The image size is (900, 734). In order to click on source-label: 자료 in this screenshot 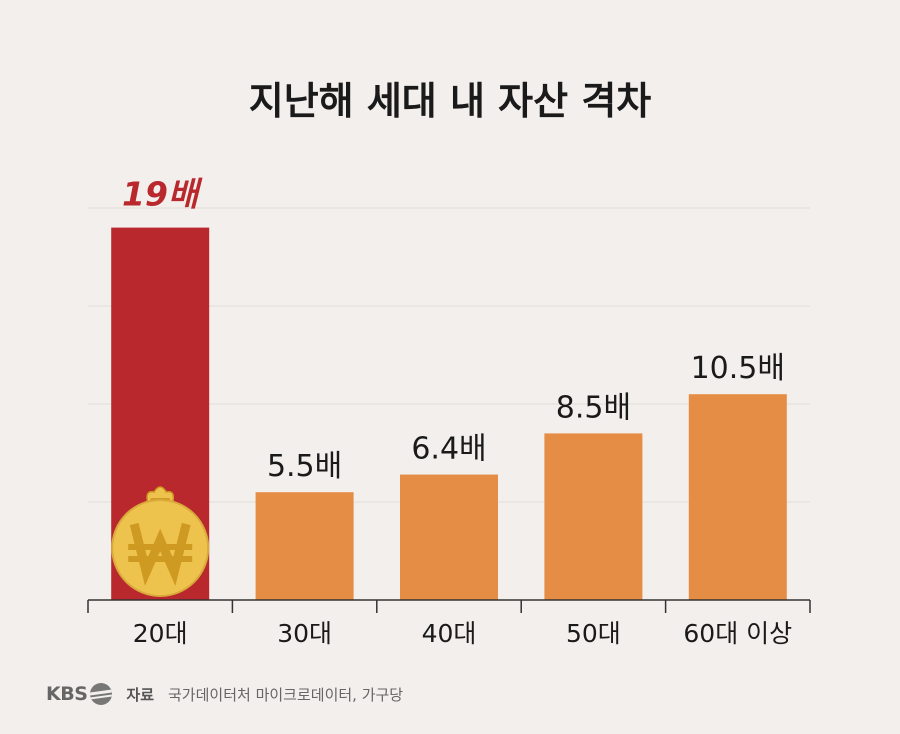, I will do `click(140, 694)`.